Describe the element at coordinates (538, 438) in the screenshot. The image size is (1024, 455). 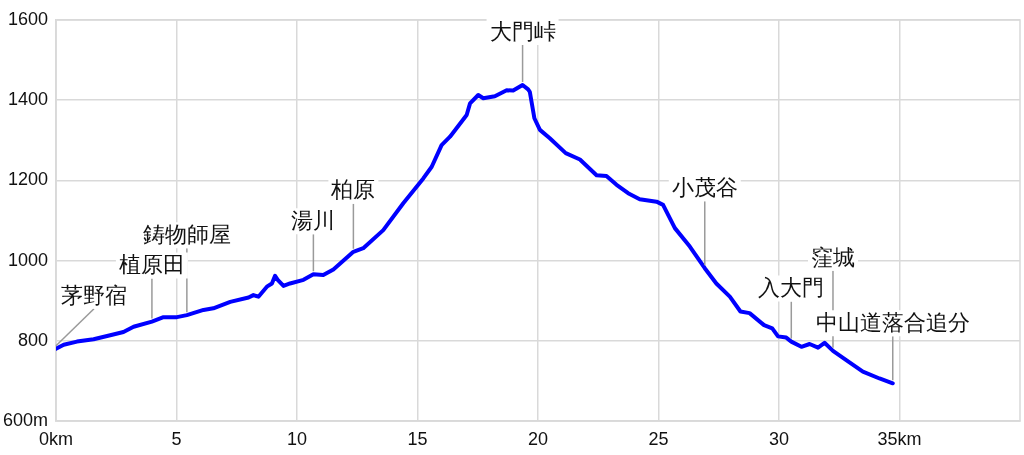
I see `x-tick-label: 20` at that location.